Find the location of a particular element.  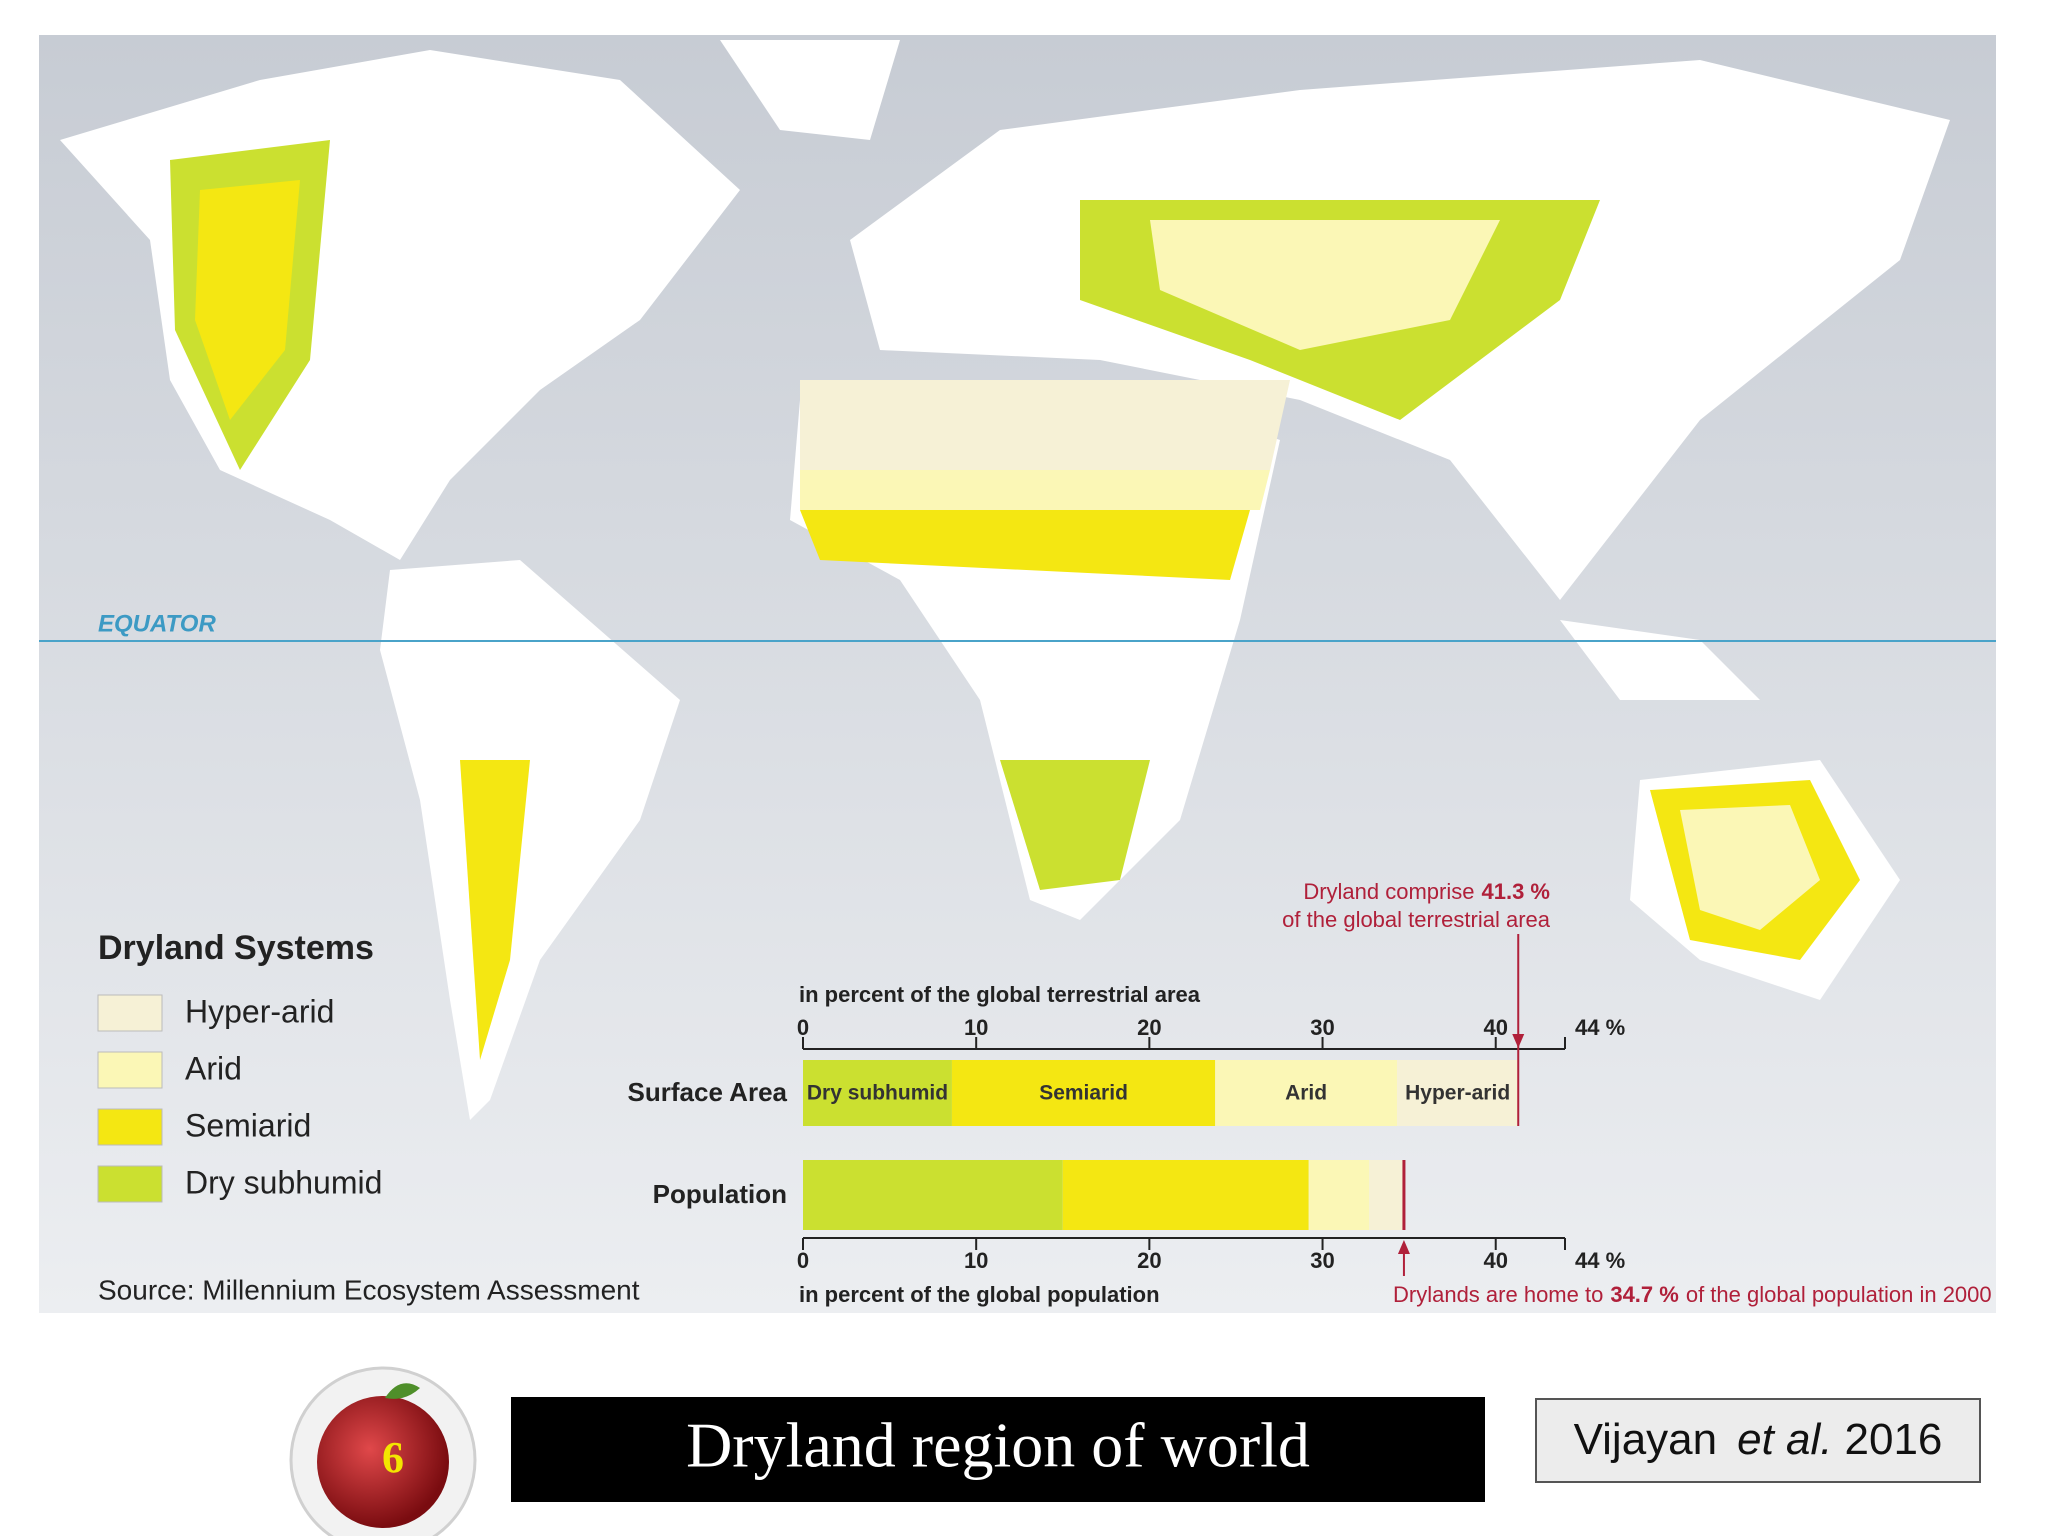

legend-label: Semiarid is located at coordinates (248, 1125).